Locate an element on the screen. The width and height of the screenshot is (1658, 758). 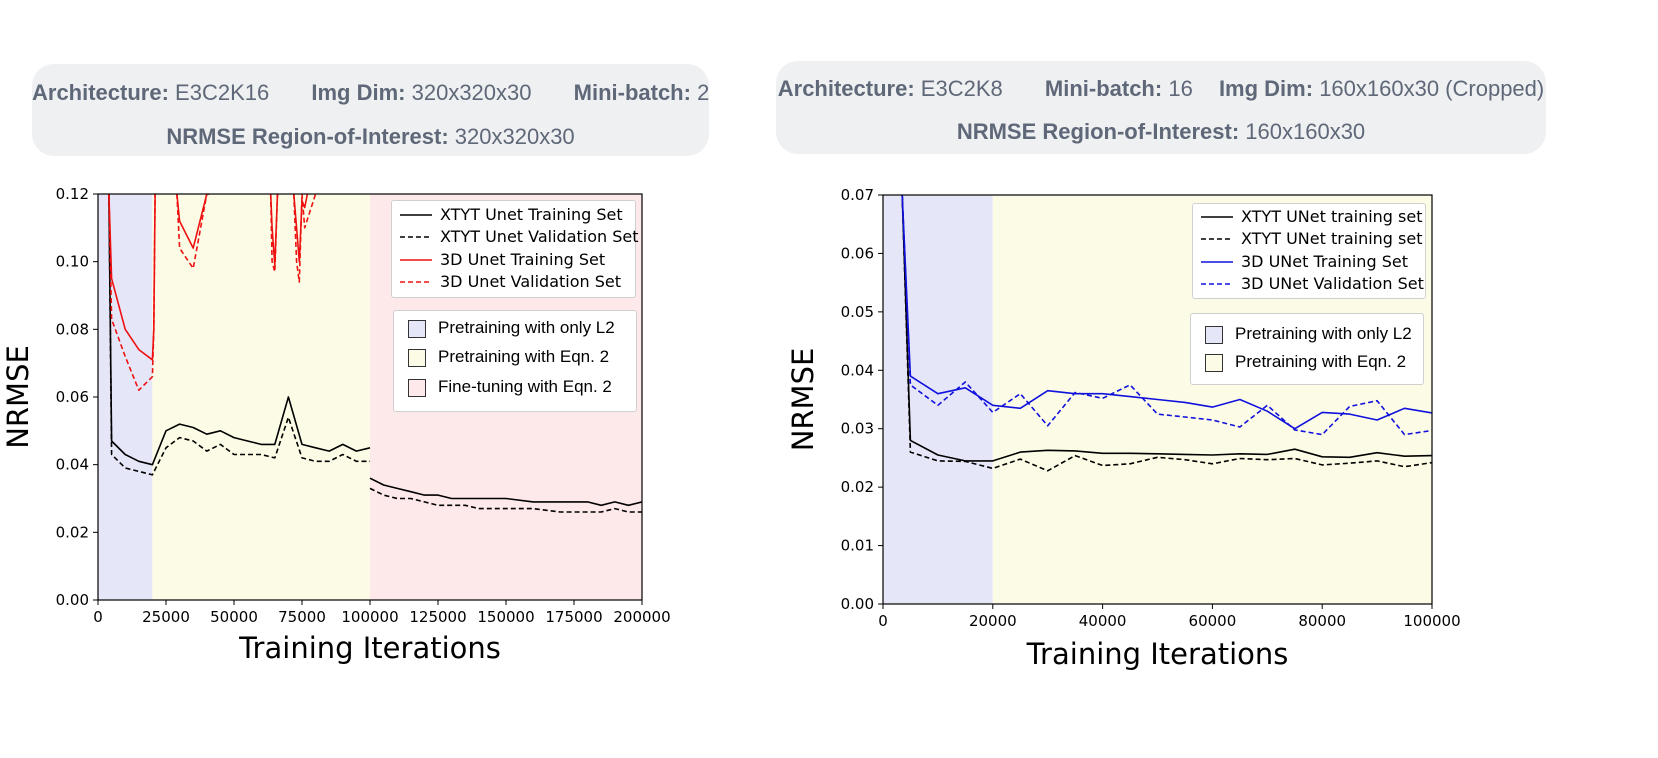
x-tick-label: 75000 is located at coordinates (302, 617).